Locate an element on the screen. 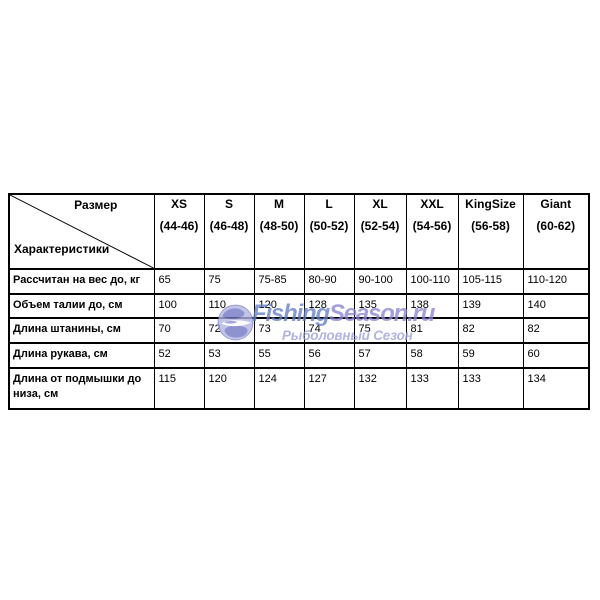  value-cell: 110 is located at coordinates (229, 306).